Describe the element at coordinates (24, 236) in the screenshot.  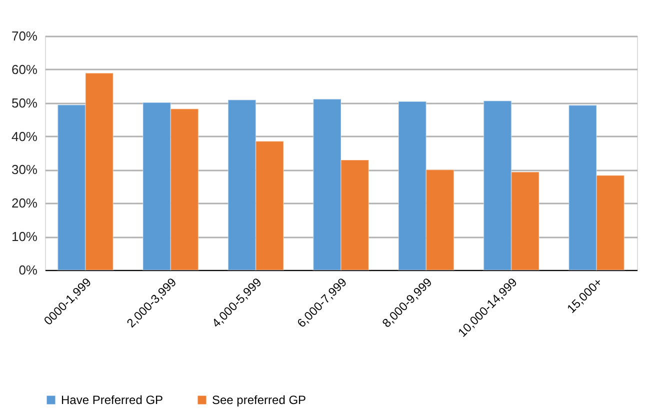
I see `y-tick-label: 10%` at that location.